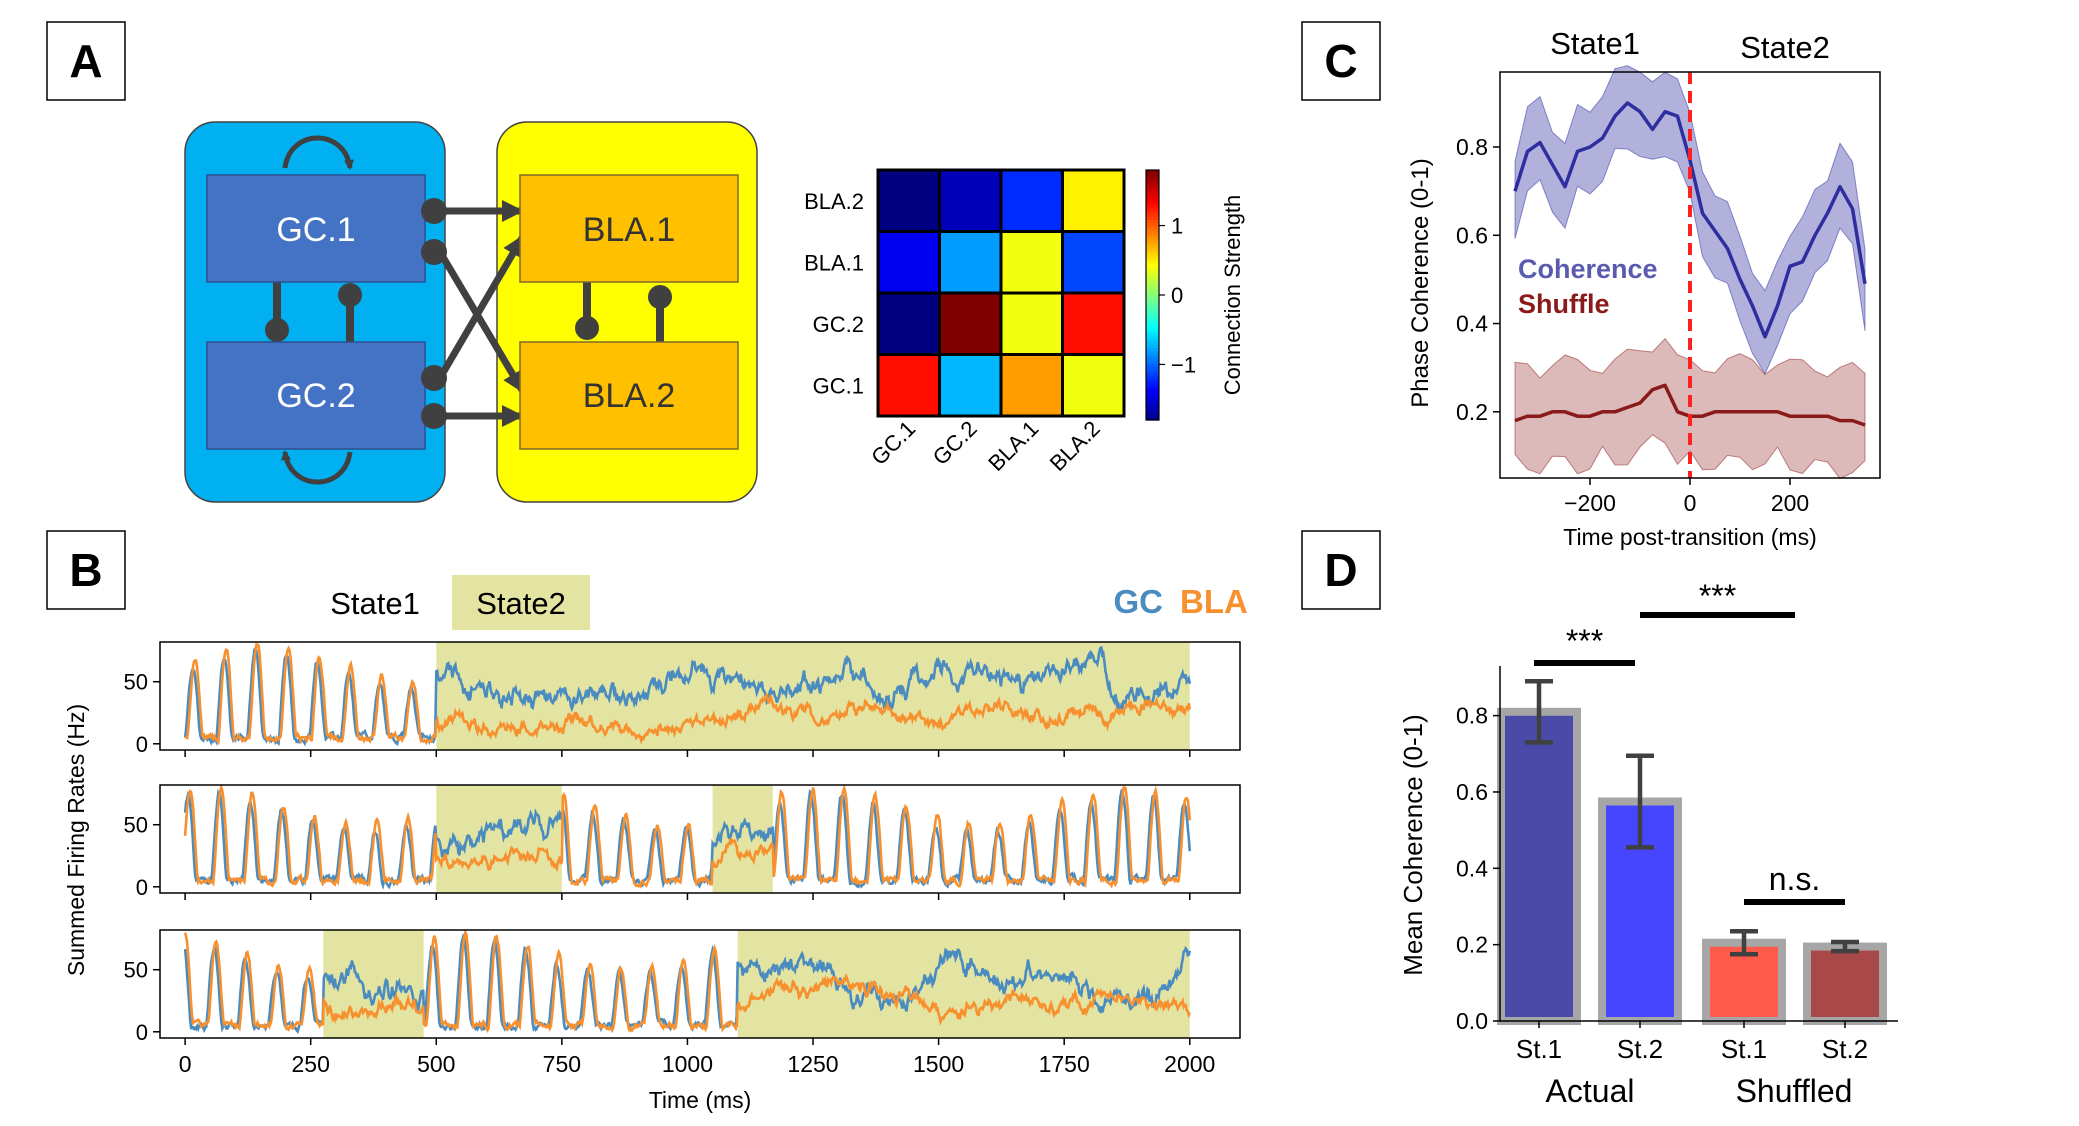 The image size is (2079, 1126). What do you see at coordinates (1785, 47) in the screenshot?
I see `state2-label: State2` at bounding box center [1785, 47].